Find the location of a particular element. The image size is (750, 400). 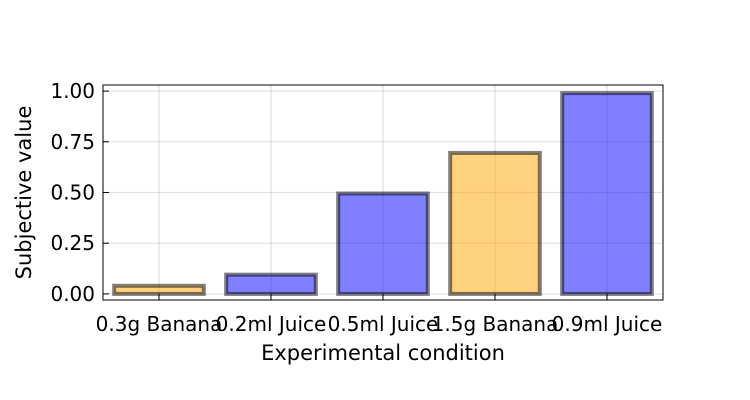

x-tick-label: 1.5g Banana is located at coordinates (495, 324).